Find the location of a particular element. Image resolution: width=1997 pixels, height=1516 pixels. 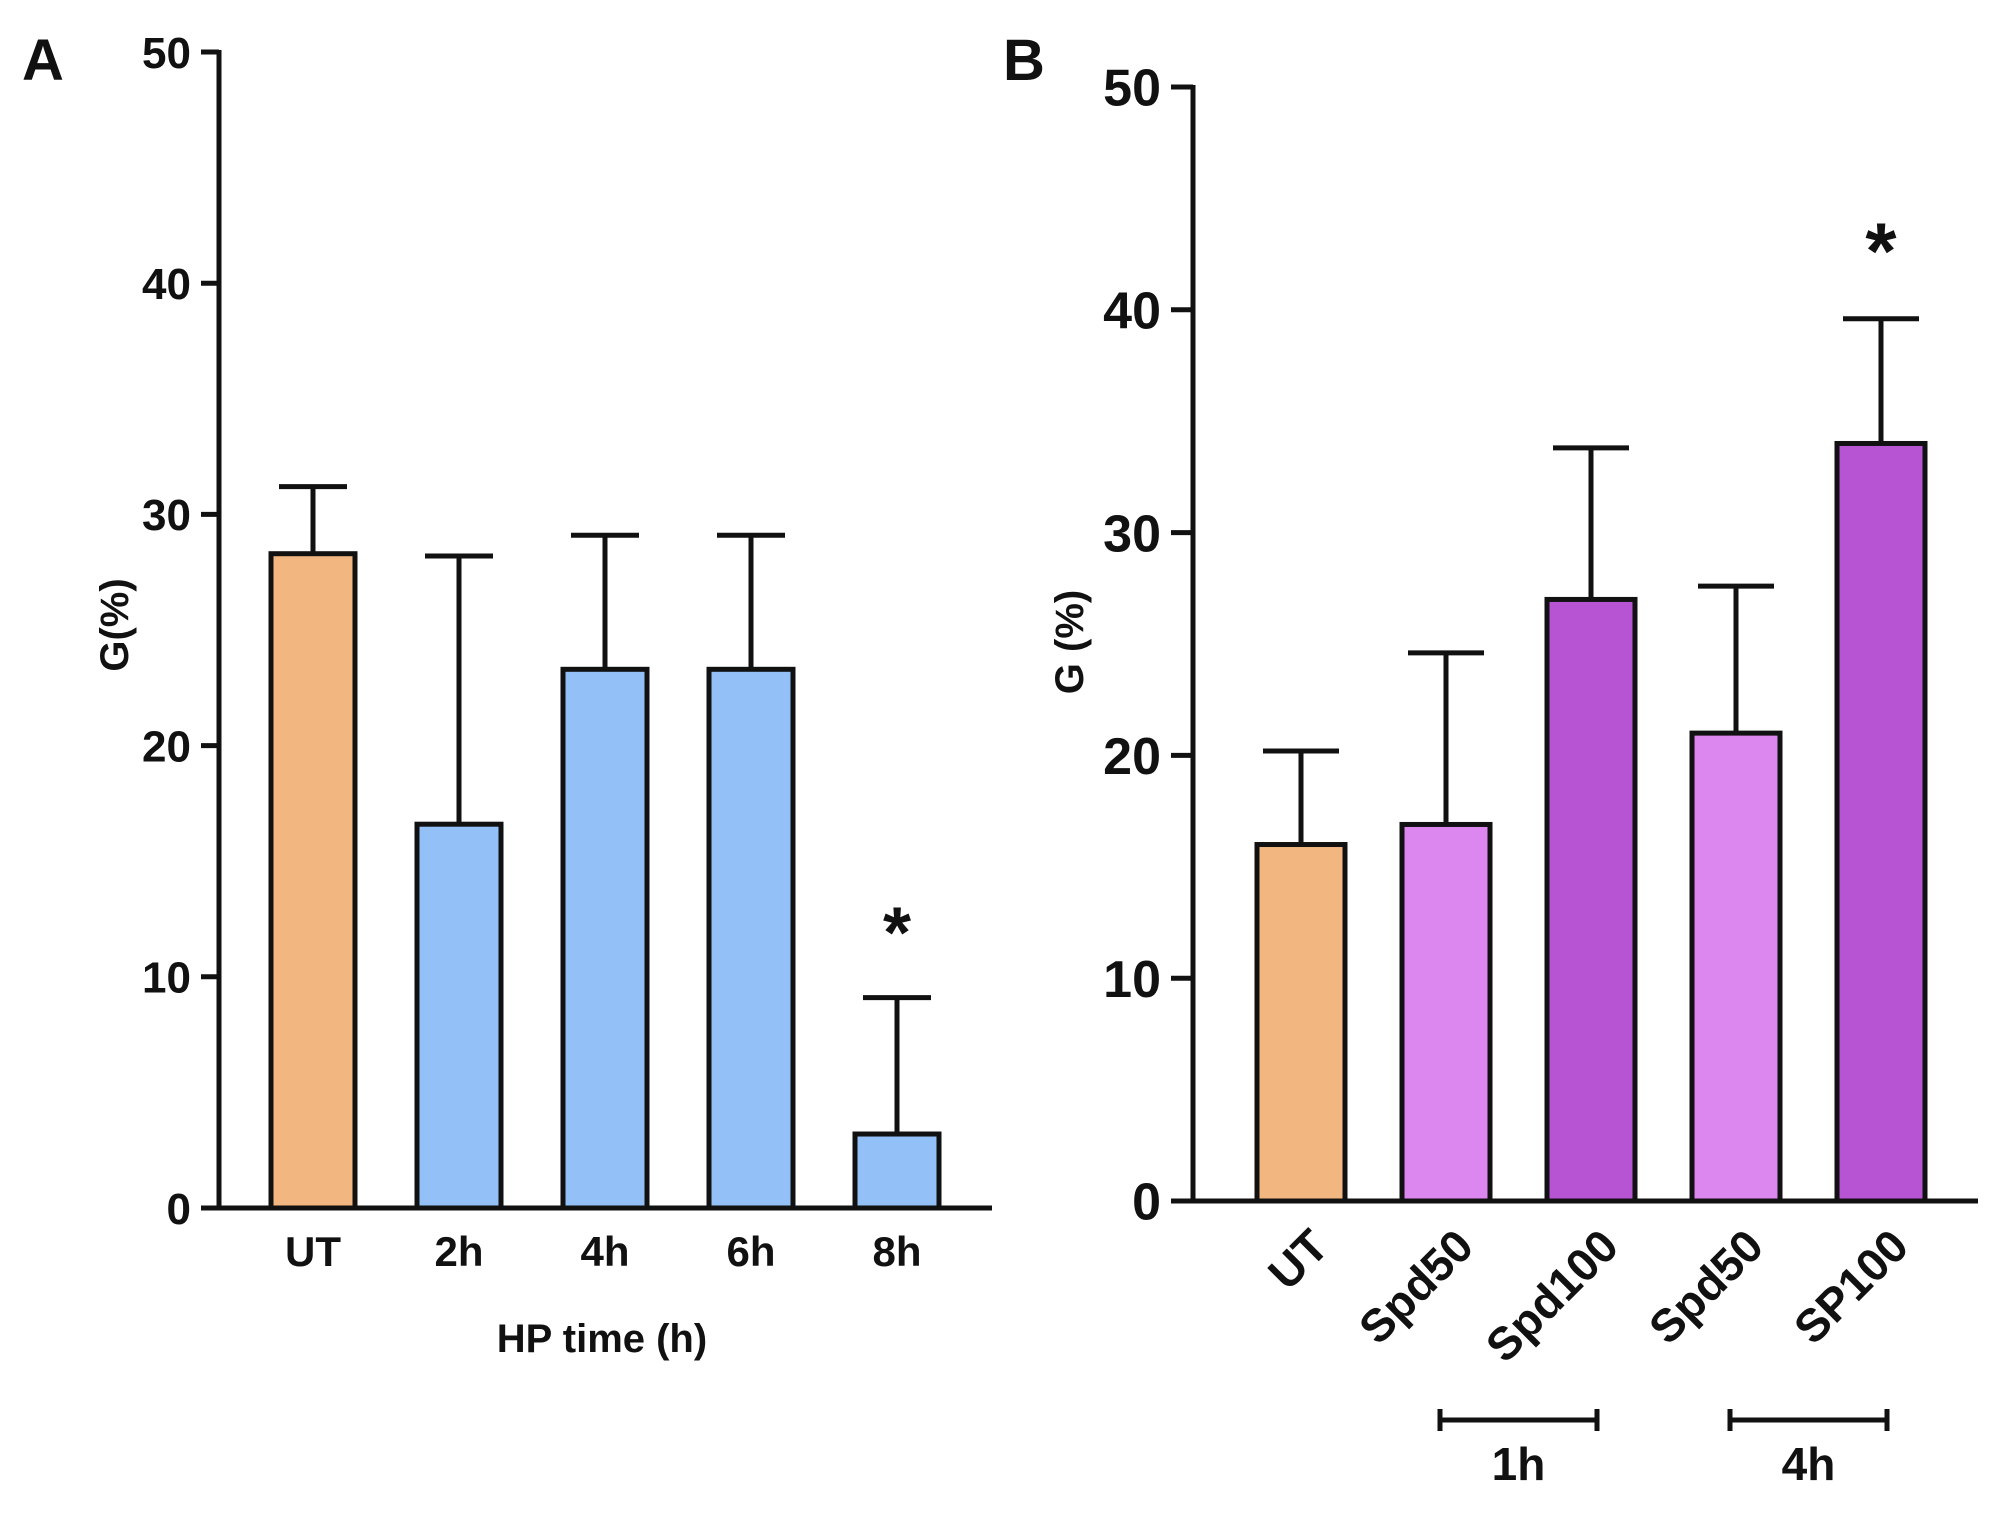

x-tick-label: 2h is located at coordinates (458, 1251).